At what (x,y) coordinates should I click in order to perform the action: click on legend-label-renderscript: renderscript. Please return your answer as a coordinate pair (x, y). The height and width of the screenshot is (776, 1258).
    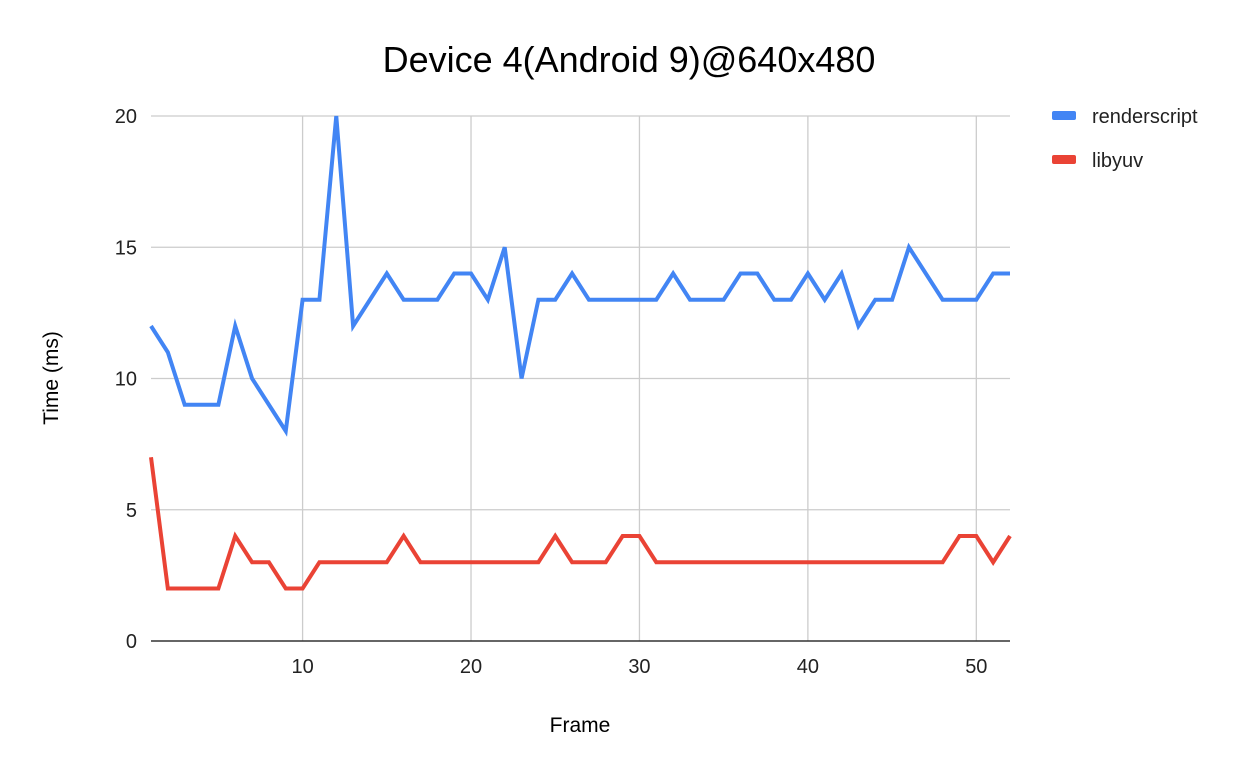
    Looking at the image, I should click on (1145, 117).